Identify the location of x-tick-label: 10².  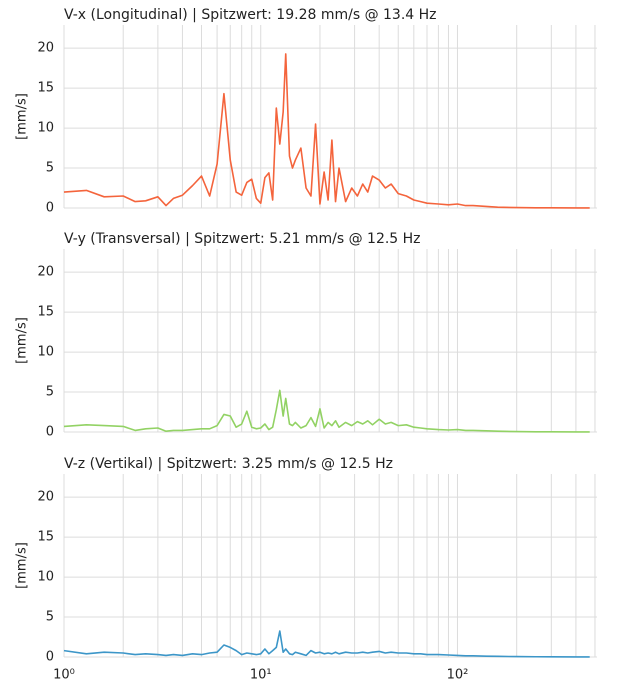
(458, 675).